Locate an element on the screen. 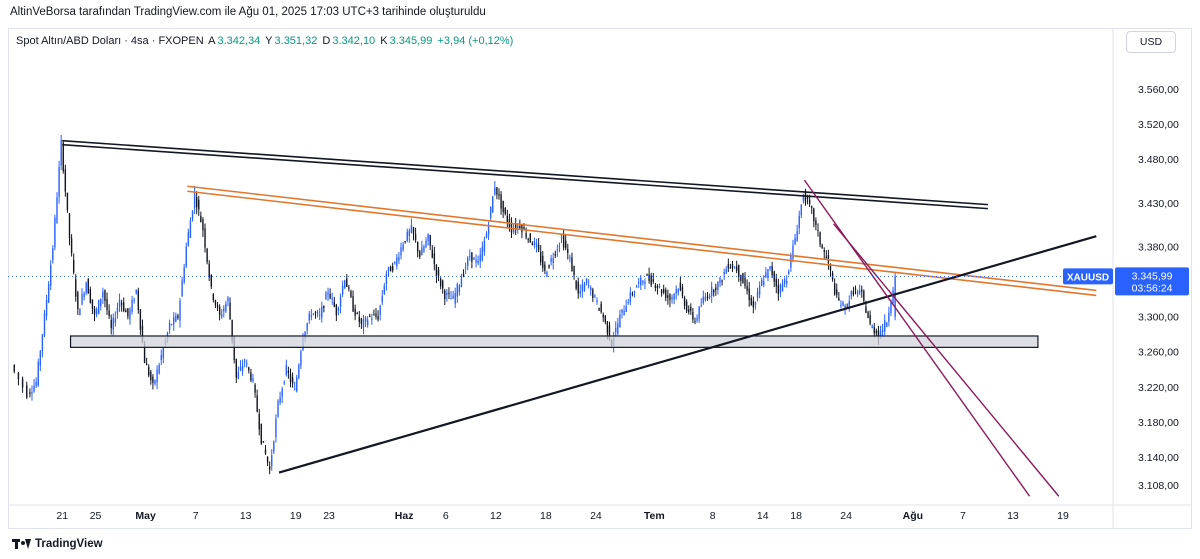 The image size is (1200, 559). time-tick-label: 23 is located at coordinates (329, 516).